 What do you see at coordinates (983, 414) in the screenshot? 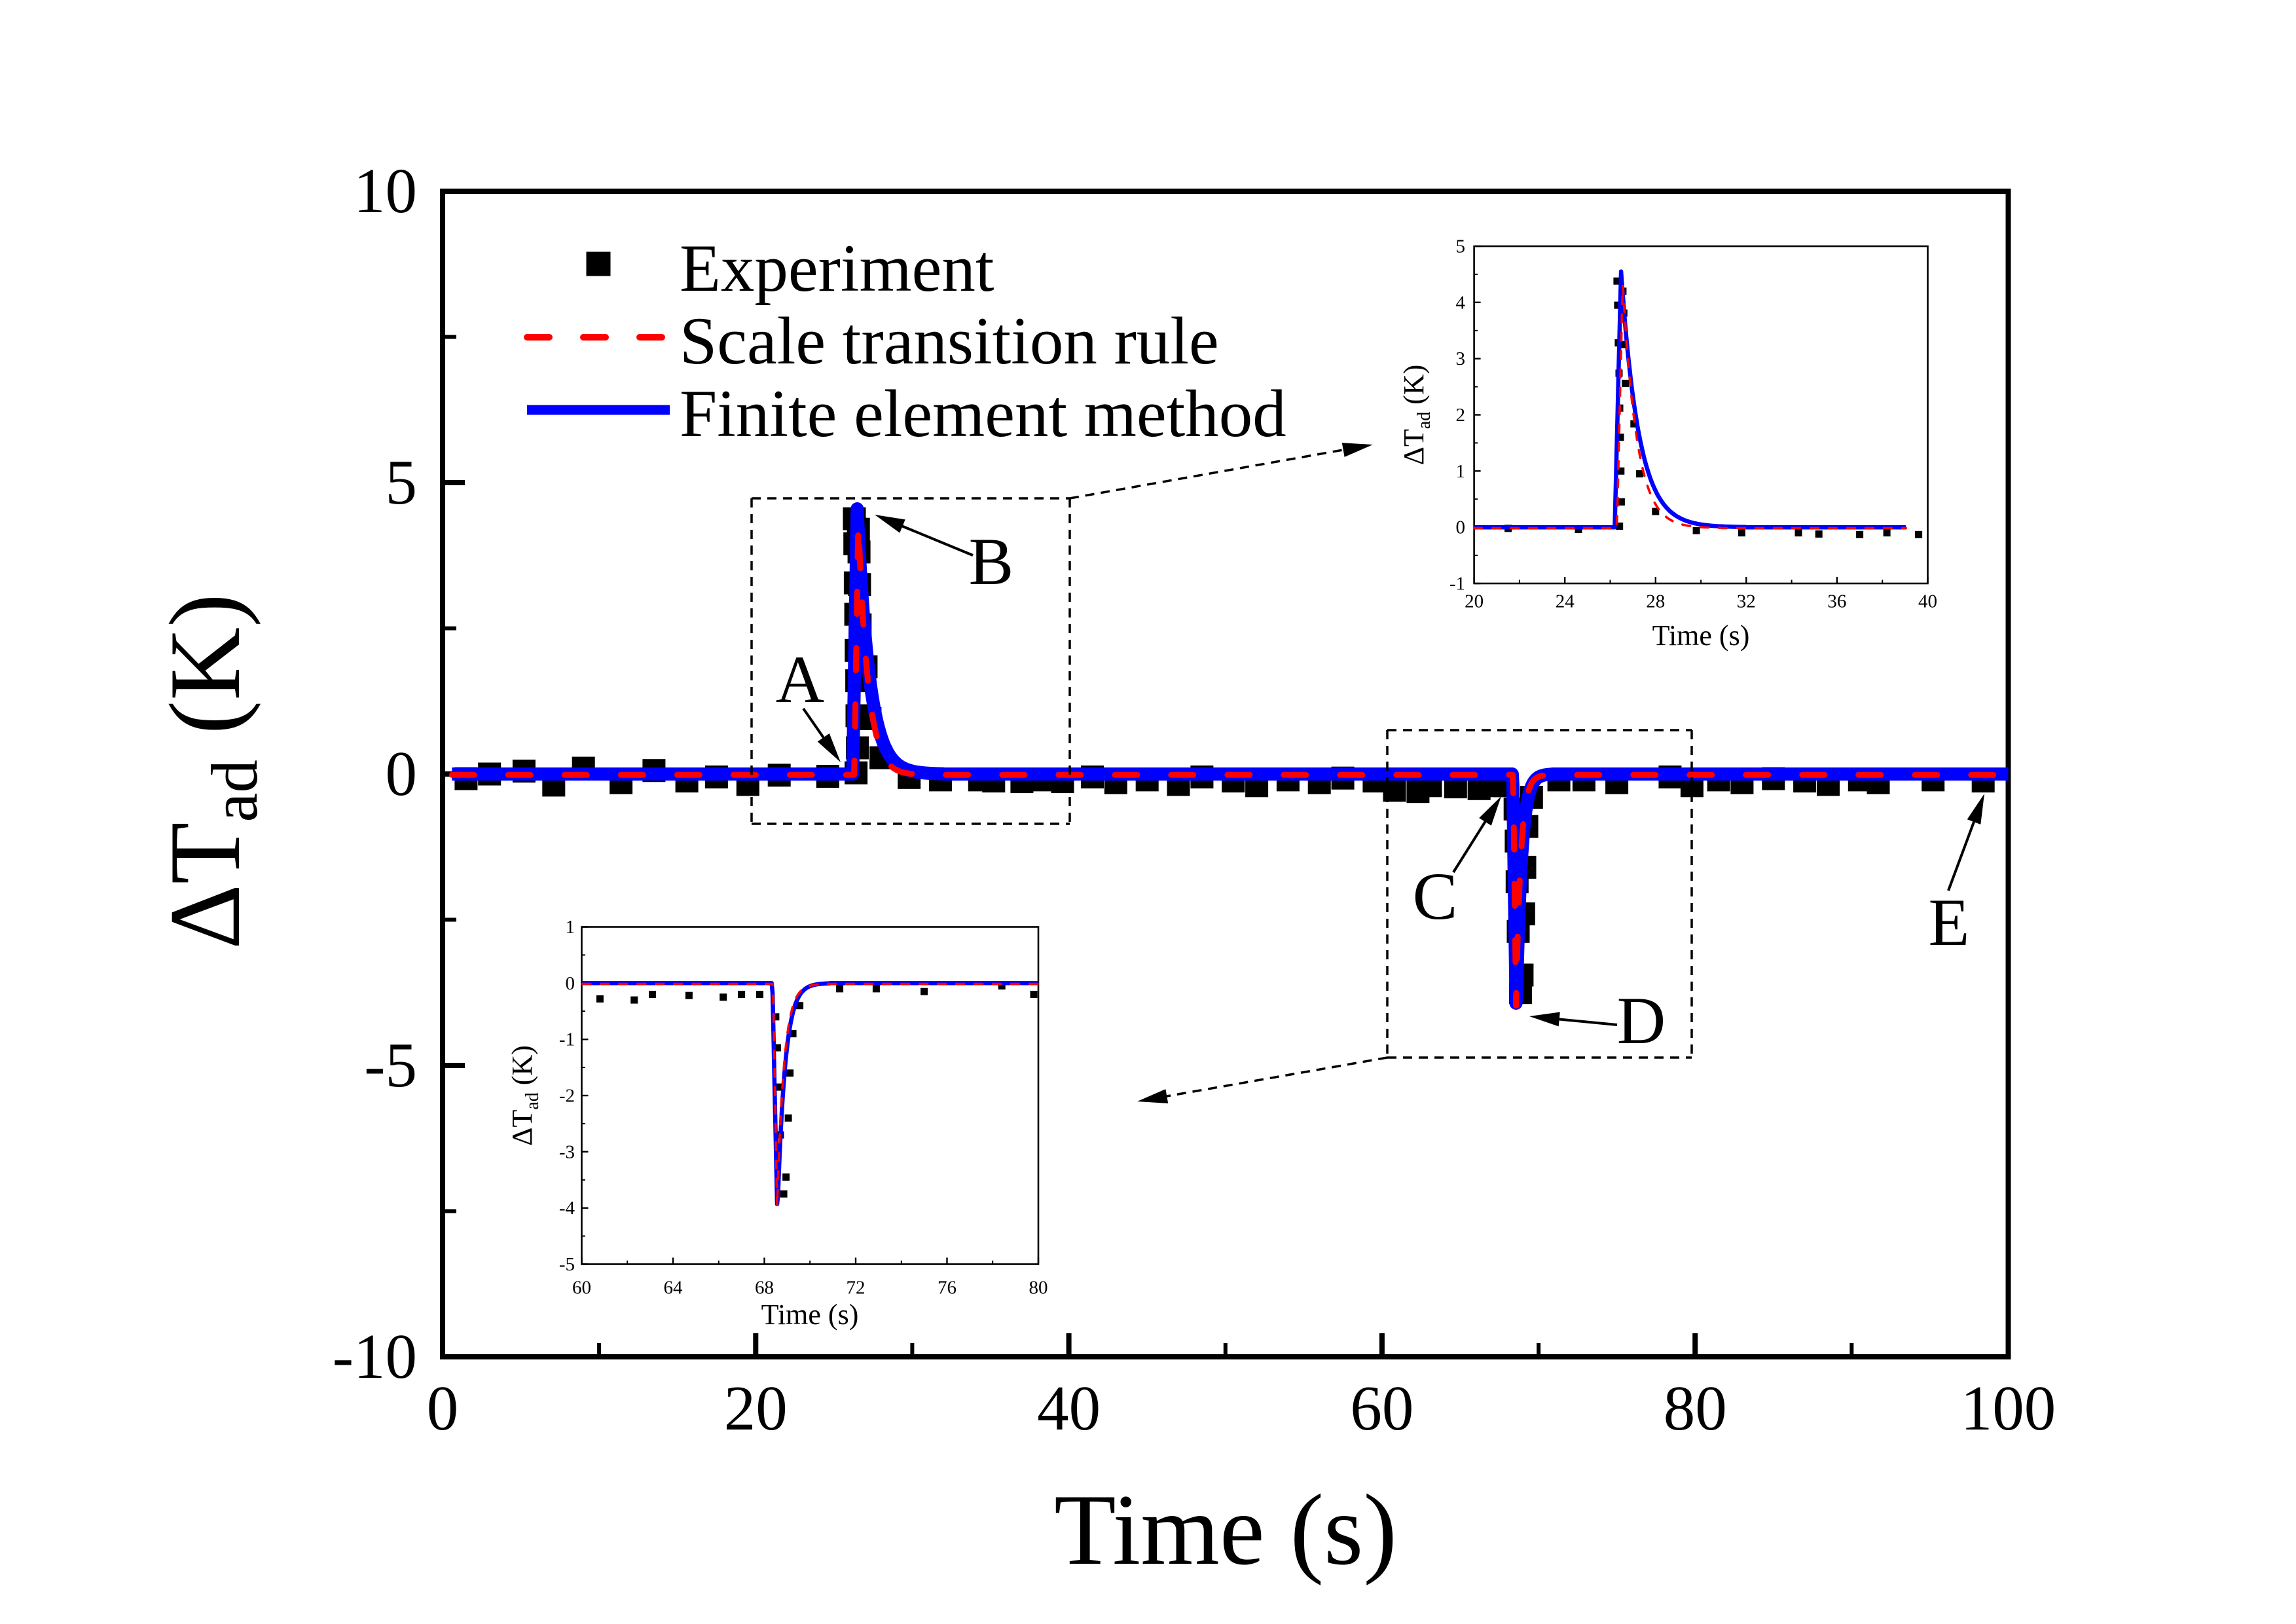
I see `svg-text: Finite element method` at bounding box center [983, 414].